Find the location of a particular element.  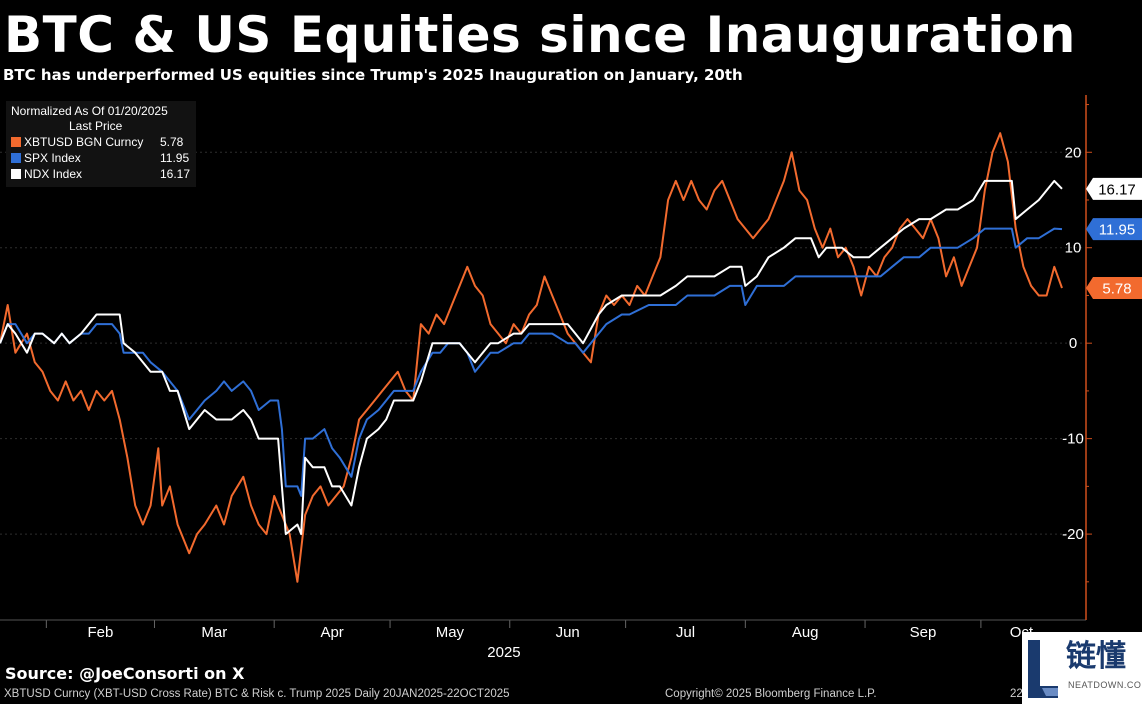

last-value-tag-ndx: 16.17 is located at coordinates (1114, 188).